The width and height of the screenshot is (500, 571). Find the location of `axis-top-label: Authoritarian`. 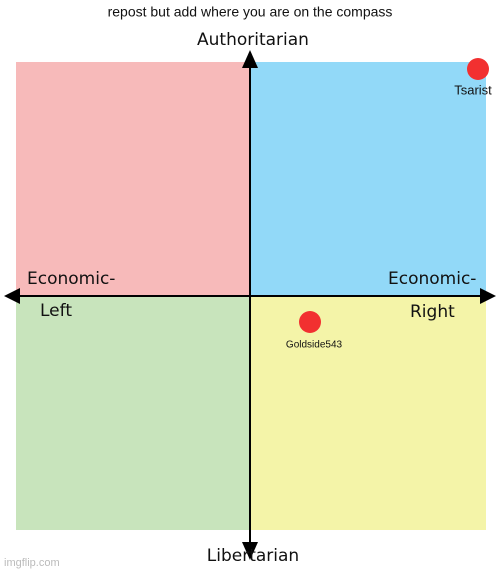

axis-top-label: Authoritarian is located at coordinates (253, 40).